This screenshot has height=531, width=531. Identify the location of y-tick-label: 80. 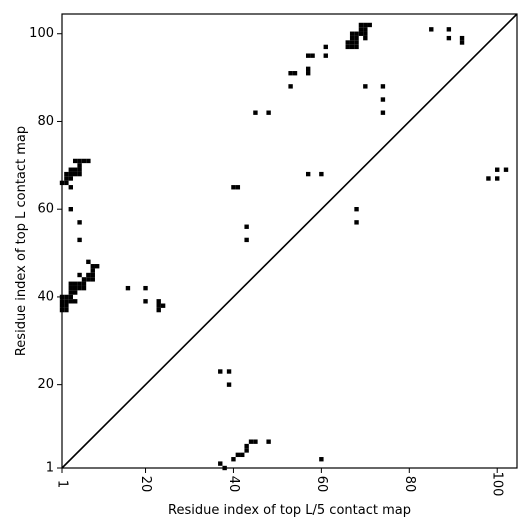
(45, 121).